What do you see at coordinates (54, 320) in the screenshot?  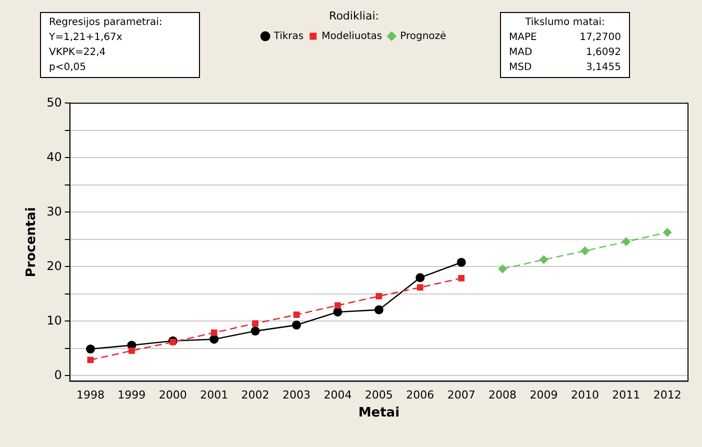 I see `y-tick-label: 10` at bounding box center [54, 320].